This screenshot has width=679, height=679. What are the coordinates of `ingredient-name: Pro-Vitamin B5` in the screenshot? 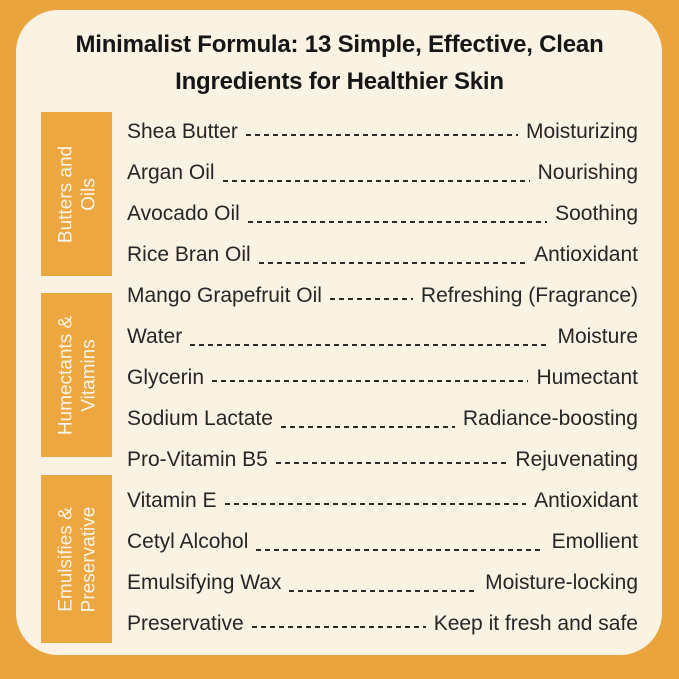 It's located at (197, 459).